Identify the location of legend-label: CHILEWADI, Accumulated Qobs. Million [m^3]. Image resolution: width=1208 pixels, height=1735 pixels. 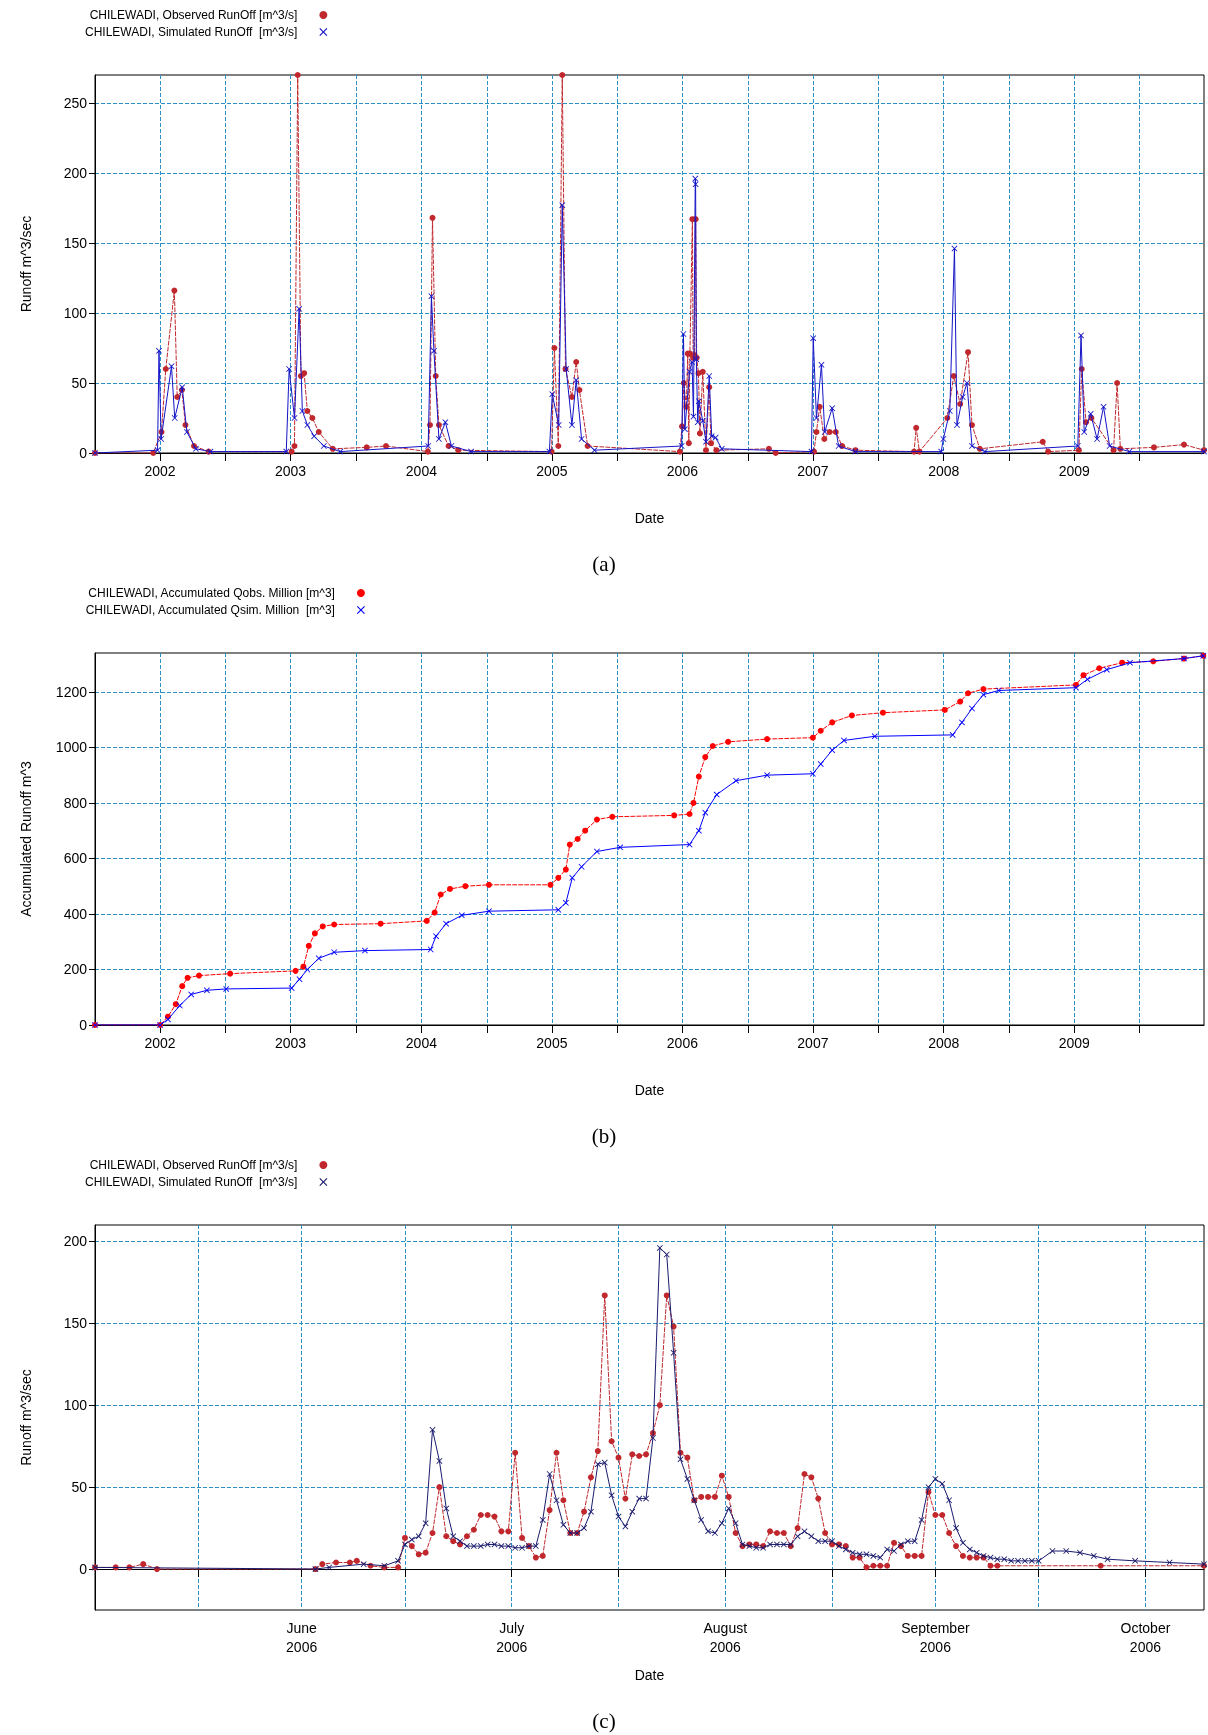
(211, 593).